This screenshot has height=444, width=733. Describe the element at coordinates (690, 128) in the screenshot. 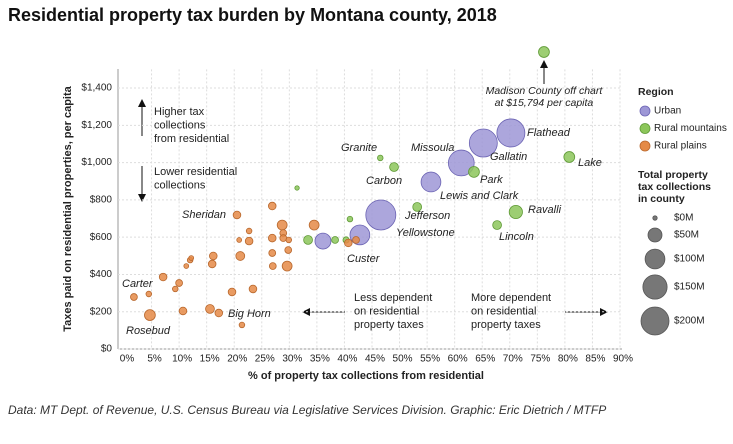

I see `legend-label: Rural mountains` at that location.